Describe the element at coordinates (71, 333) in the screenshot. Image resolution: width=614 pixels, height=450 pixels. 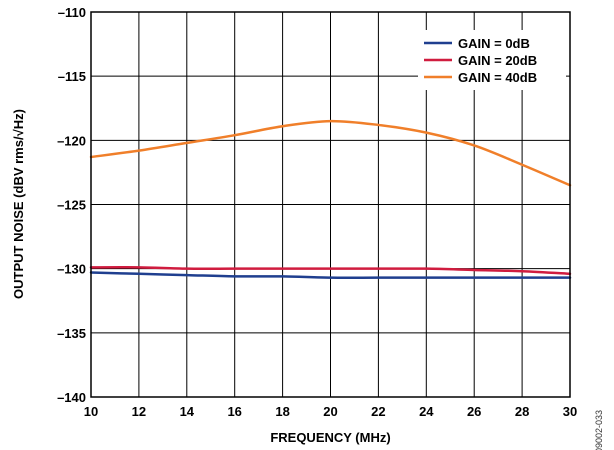
I see `y-tick-label: –135` at that location.